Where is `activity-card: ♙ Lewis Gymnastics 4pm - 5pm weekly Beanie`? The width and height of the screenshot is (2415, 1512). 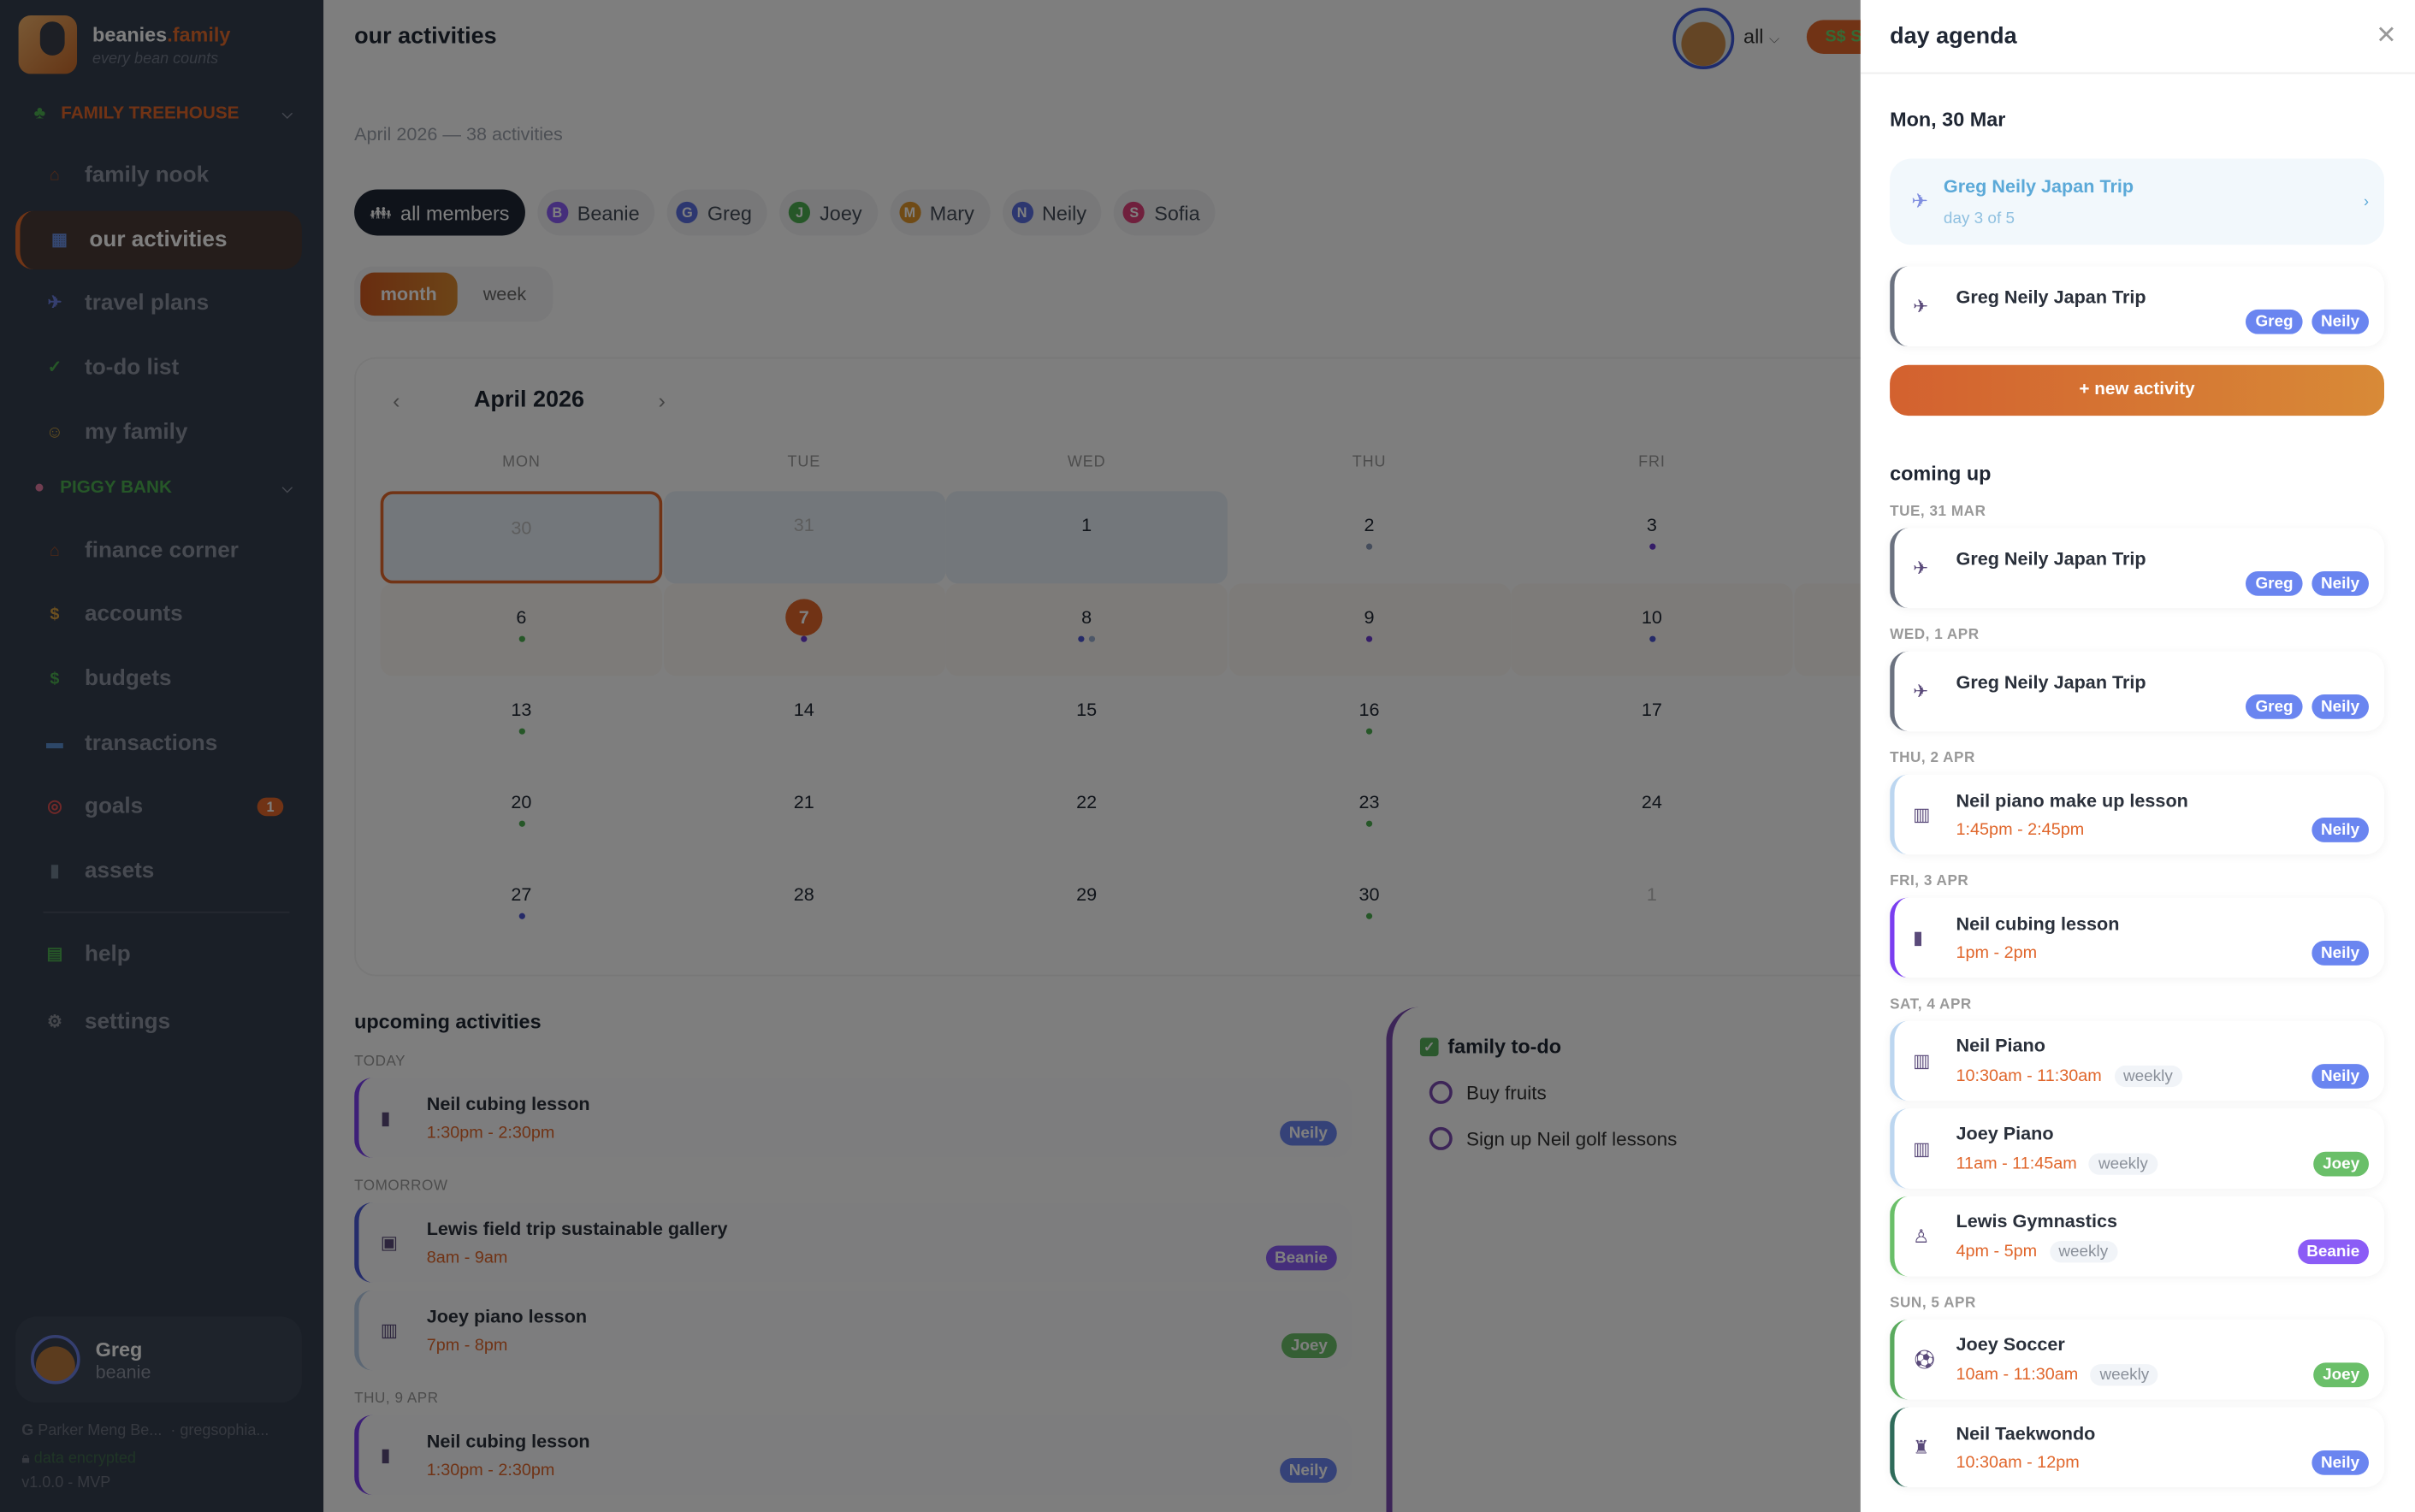 activity-card: ♙ Lewis Gymnastics 4pm - 5pm weekly Beanie is located at coordinates (2137, 1236).